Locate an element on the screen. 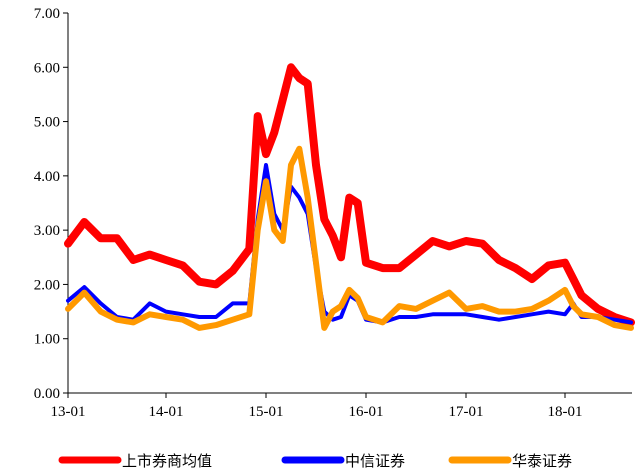  y-tick-label: 6.00 is located at coordinates (47, 68).